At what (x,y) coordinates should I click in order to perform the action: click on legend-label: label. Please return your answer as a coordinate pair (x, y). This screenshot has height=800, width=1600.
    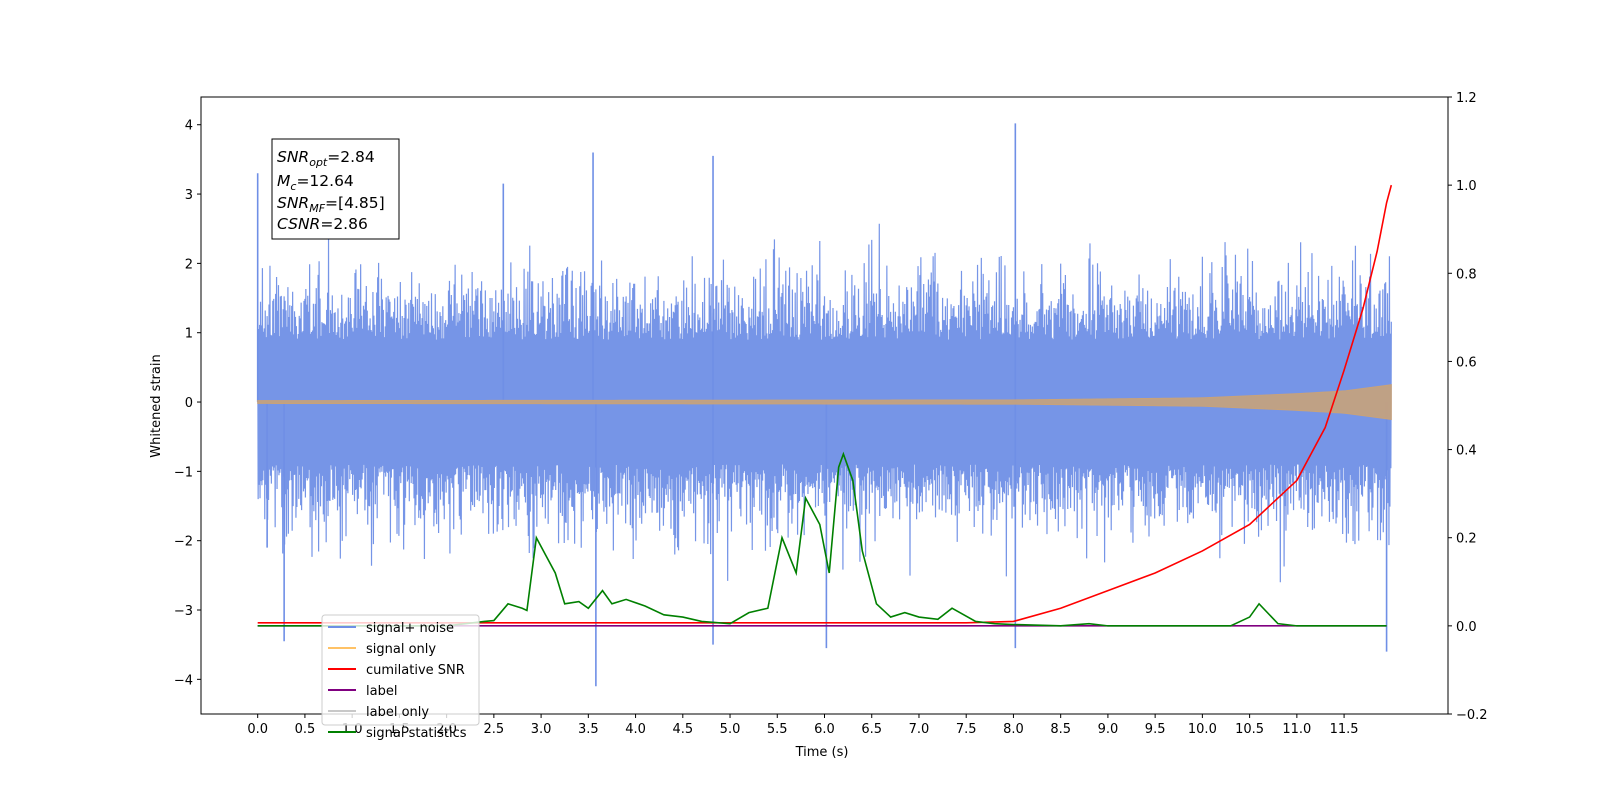
    Looking at the image, I should click on (381, 691).